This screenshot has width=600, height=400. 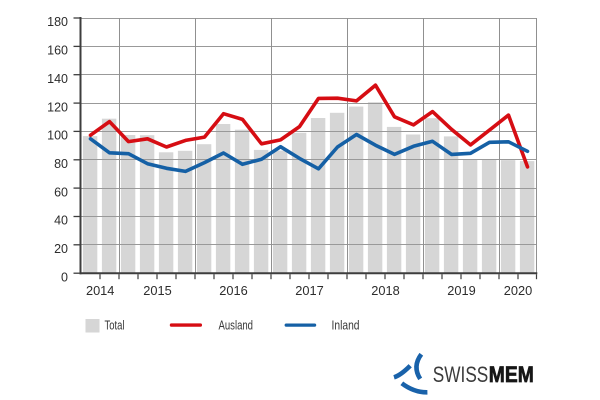 What do you see at coordinates (61, 192) in the screenshot?
I see `svg-text: 60` at bounding box center [61, 192].